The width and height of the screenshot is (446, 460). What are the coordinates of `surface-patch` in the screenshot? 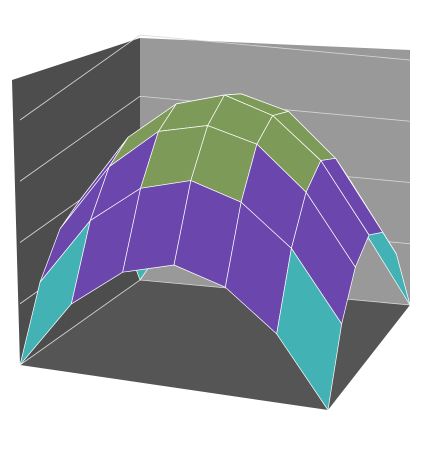 It's located at (309, 329).